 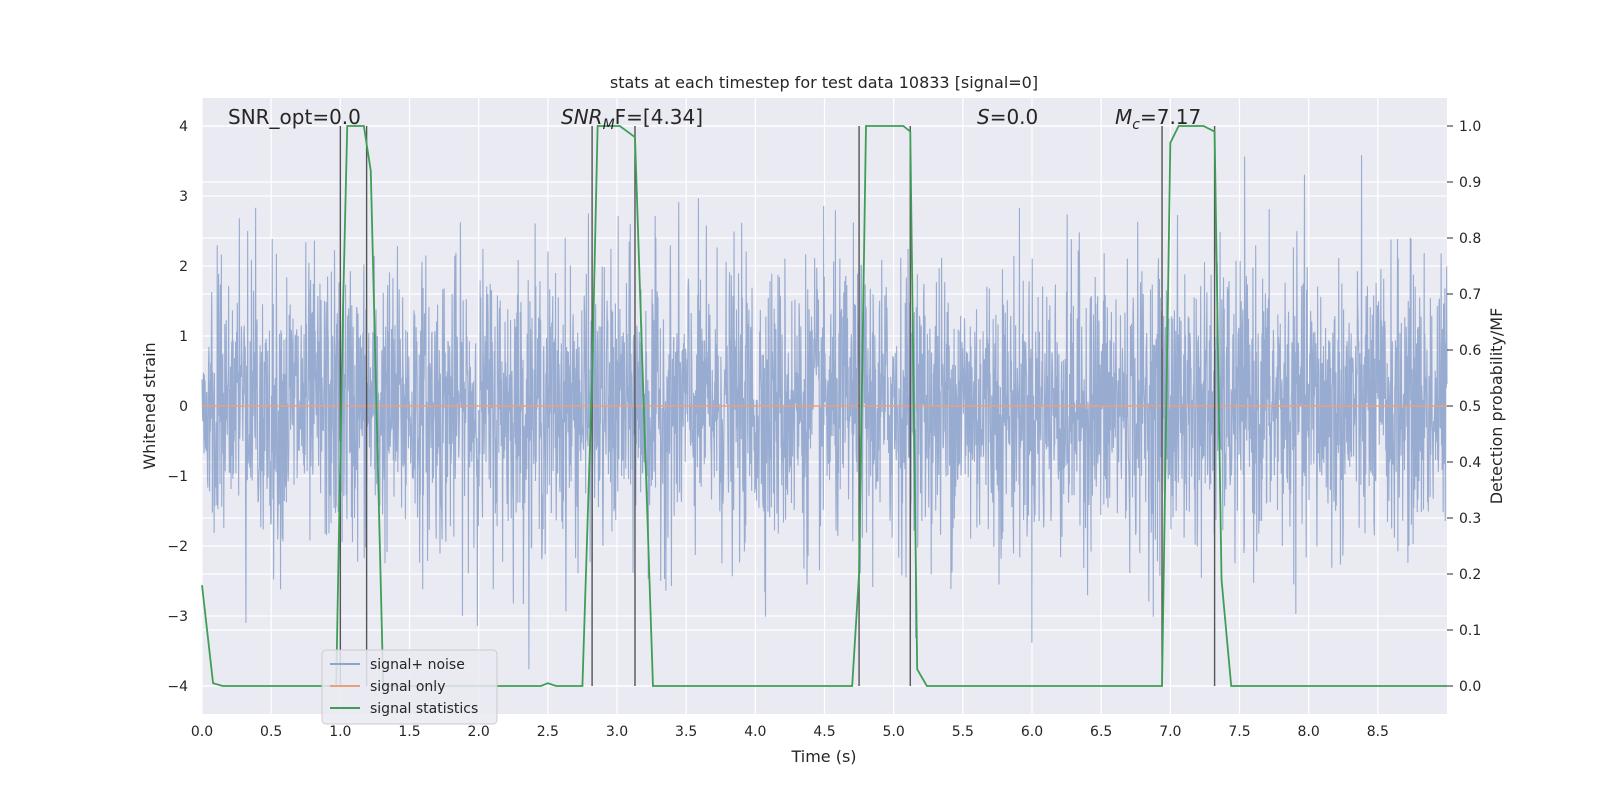 I want to click on x-tick-label-14: 7.0, so click(x=1170, y=732).